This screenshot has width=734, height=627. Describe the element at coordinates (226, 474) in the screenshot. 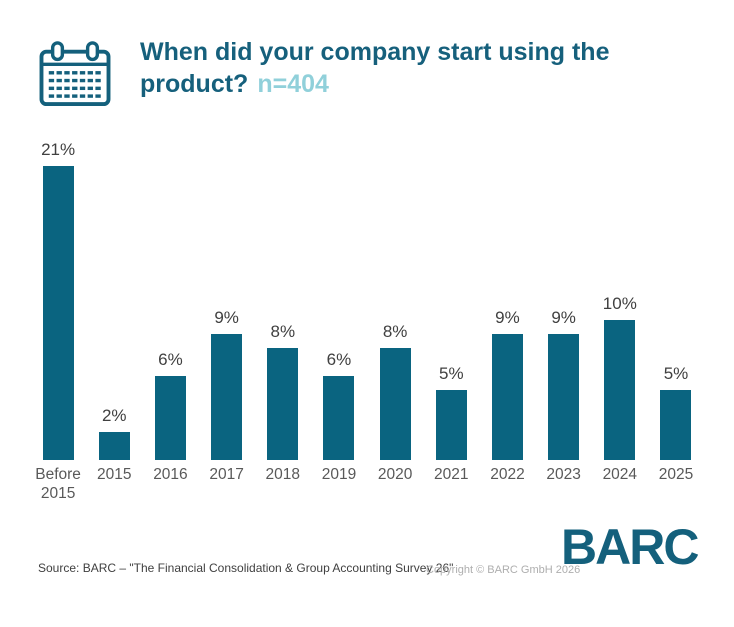

I see `x-axis-label: 2017` at that location.